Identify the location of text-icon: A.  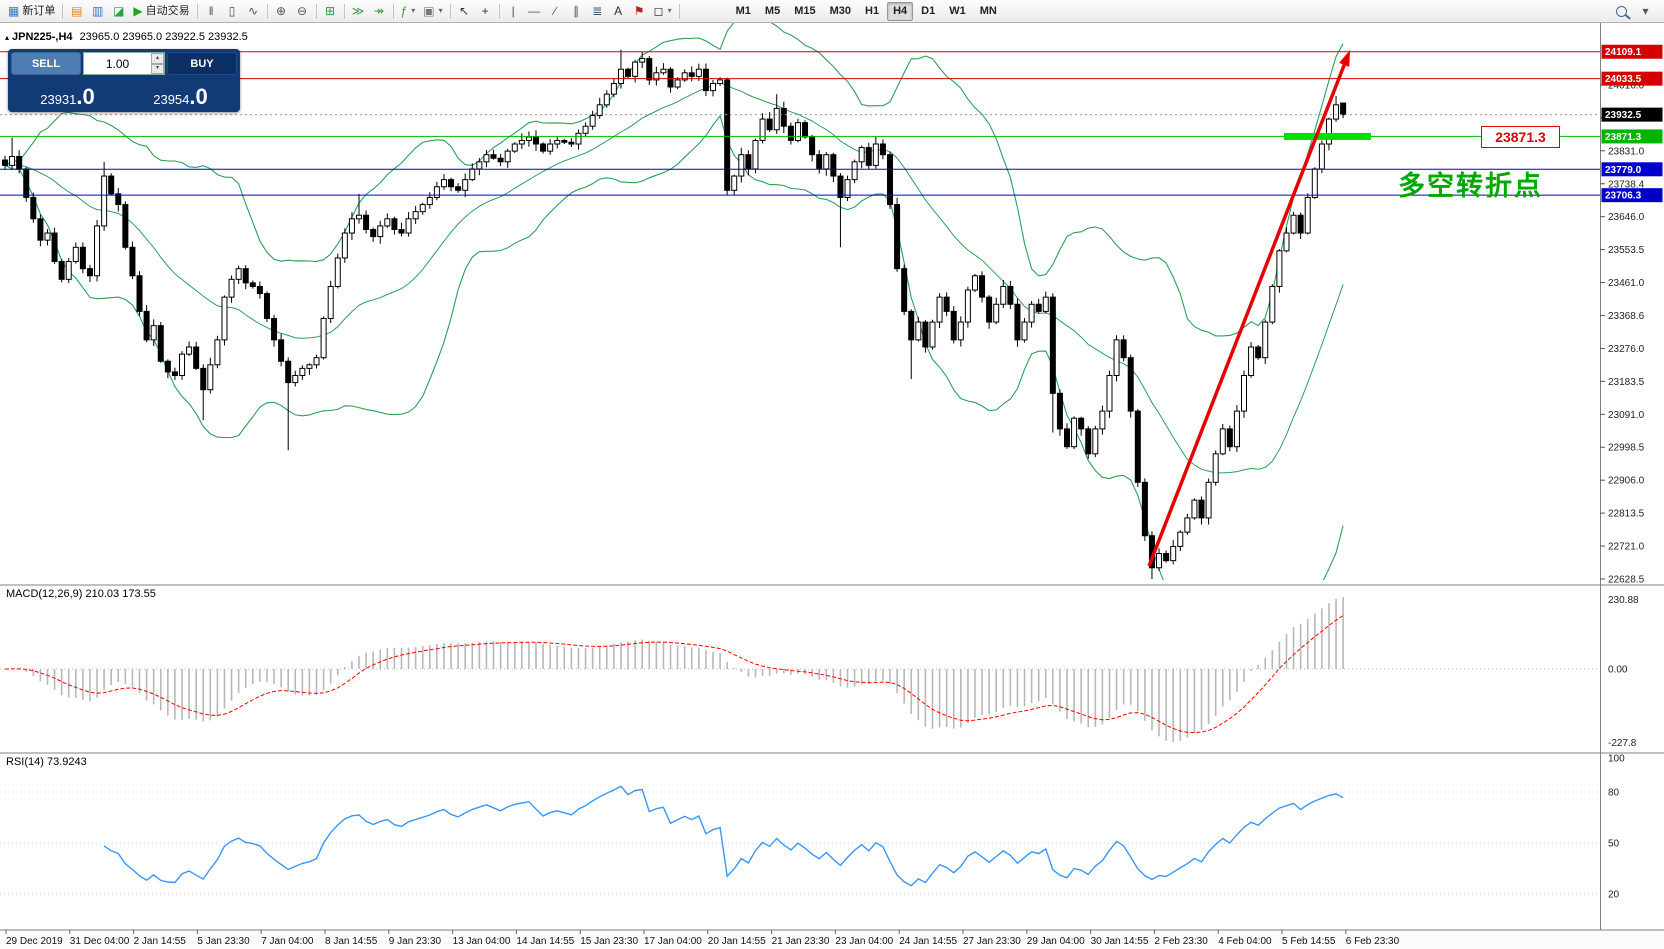
(618, 11).